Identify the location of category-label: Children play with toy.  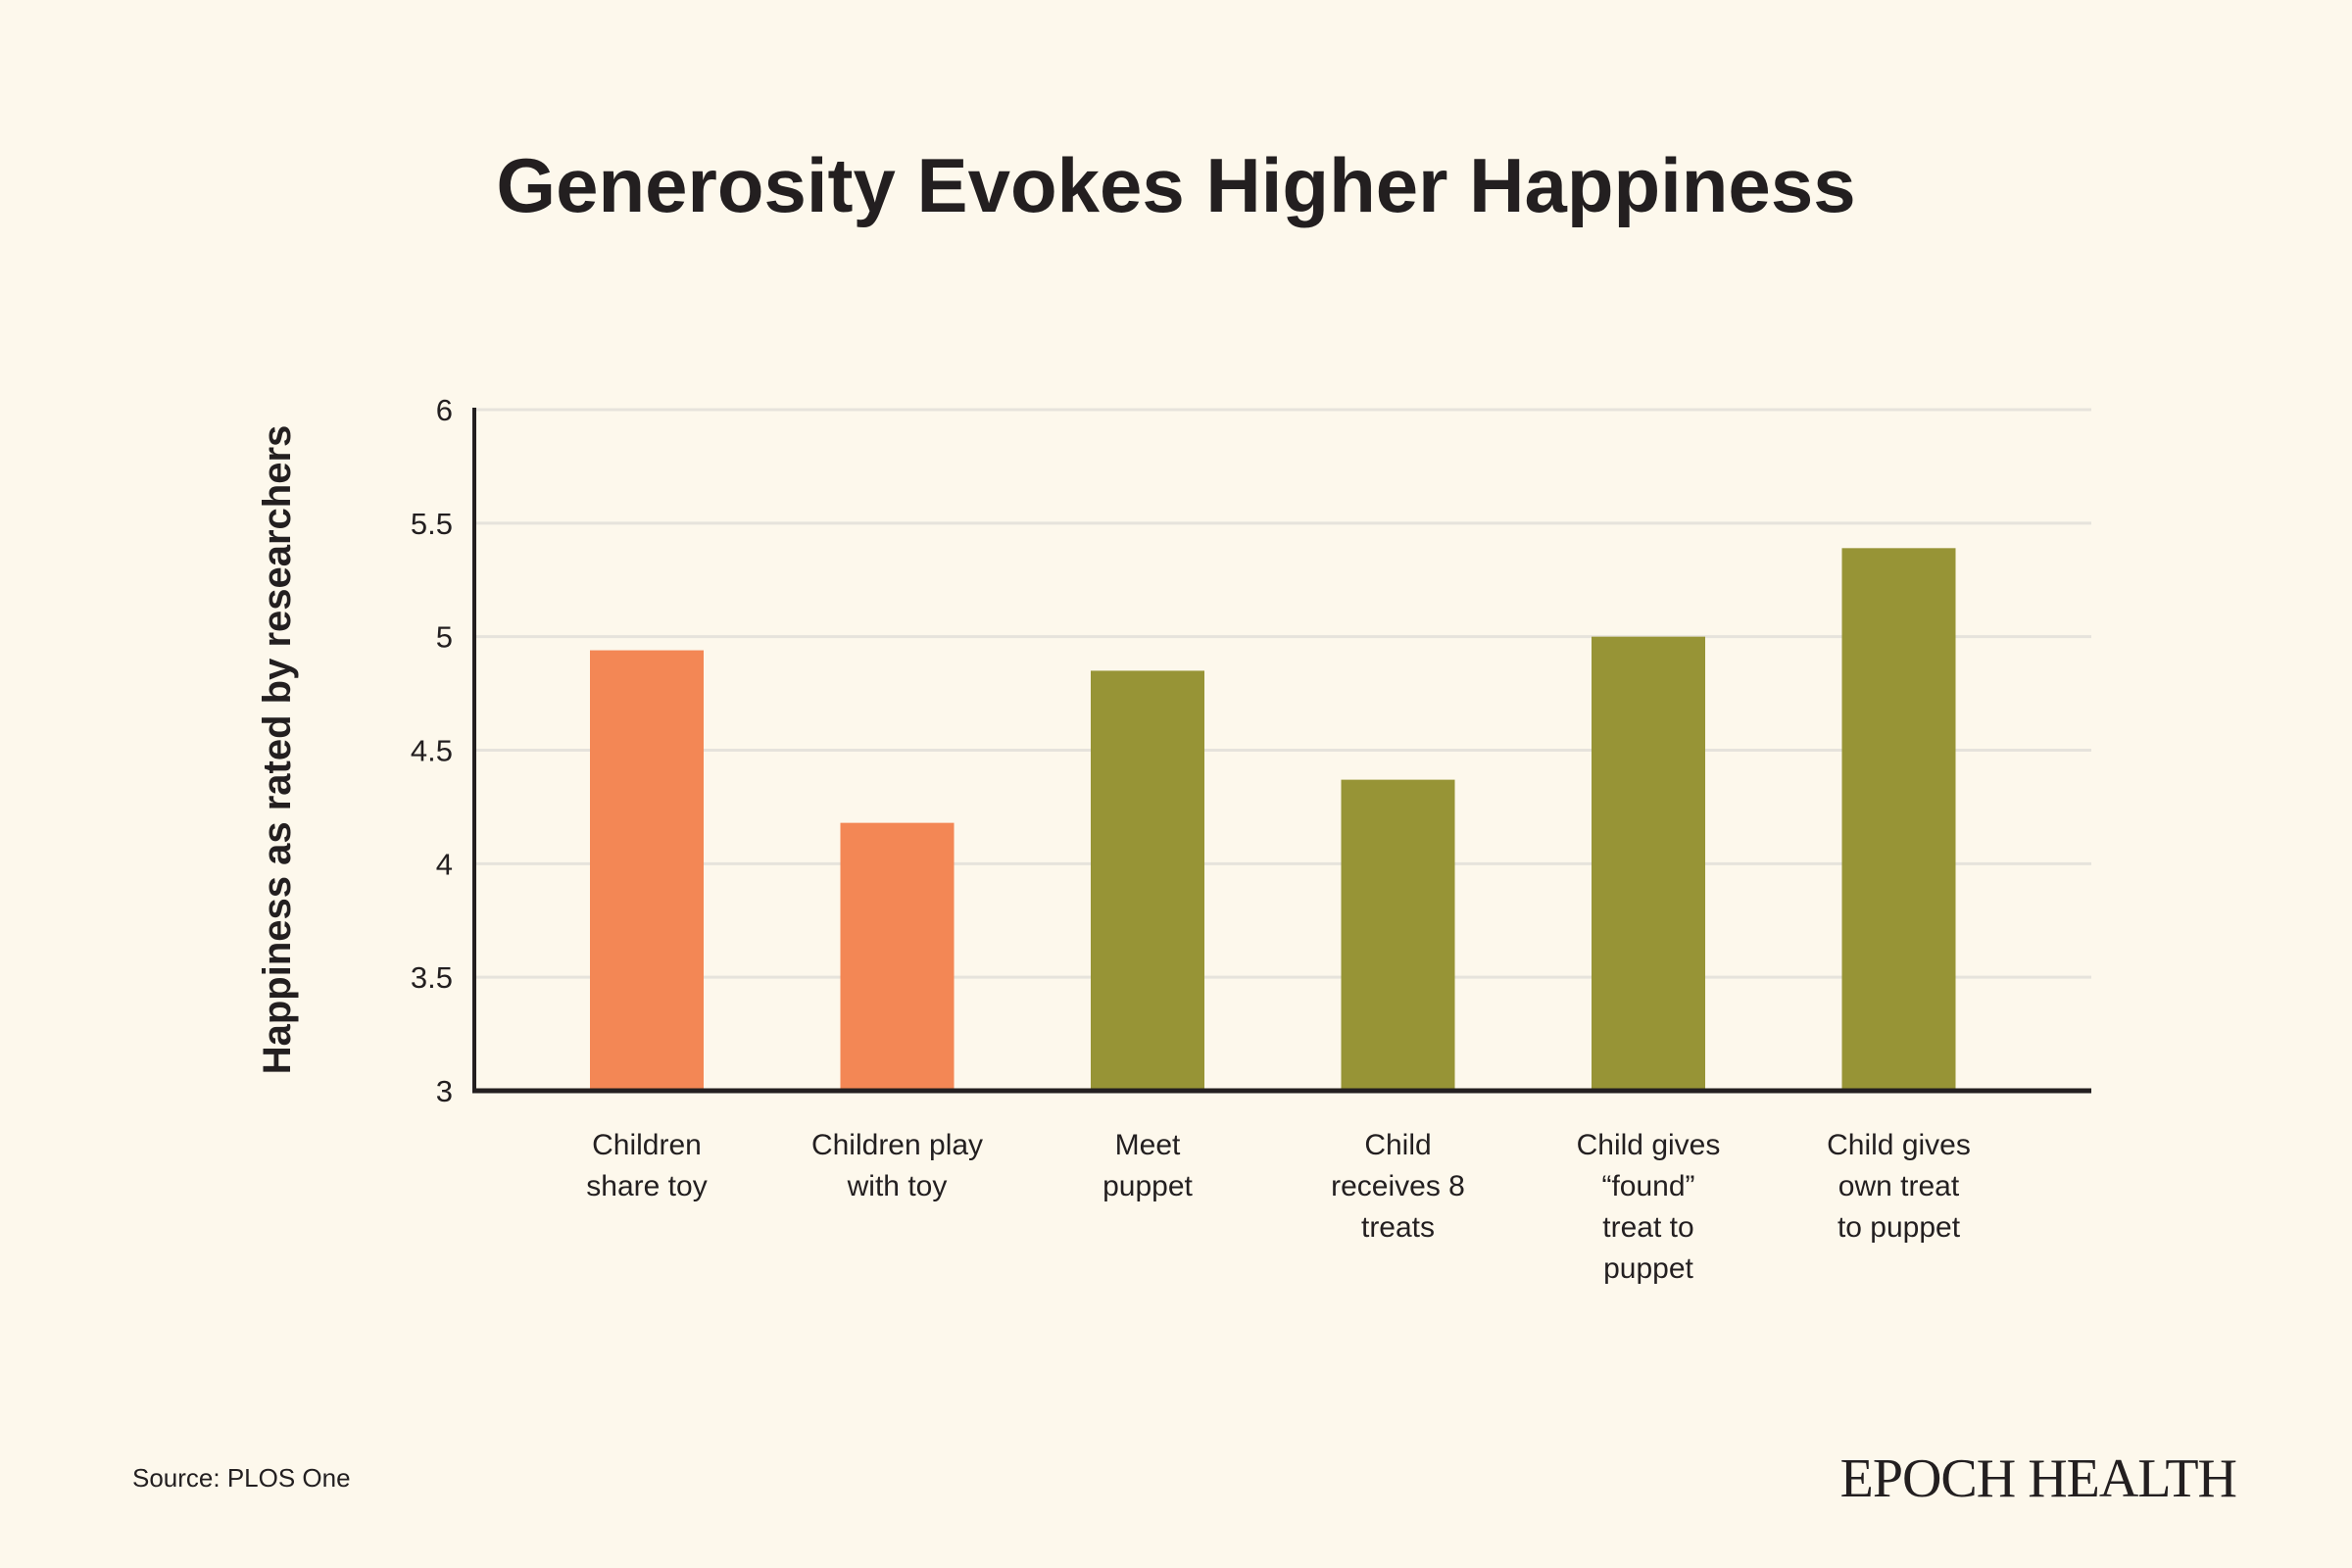
(897, 1165).